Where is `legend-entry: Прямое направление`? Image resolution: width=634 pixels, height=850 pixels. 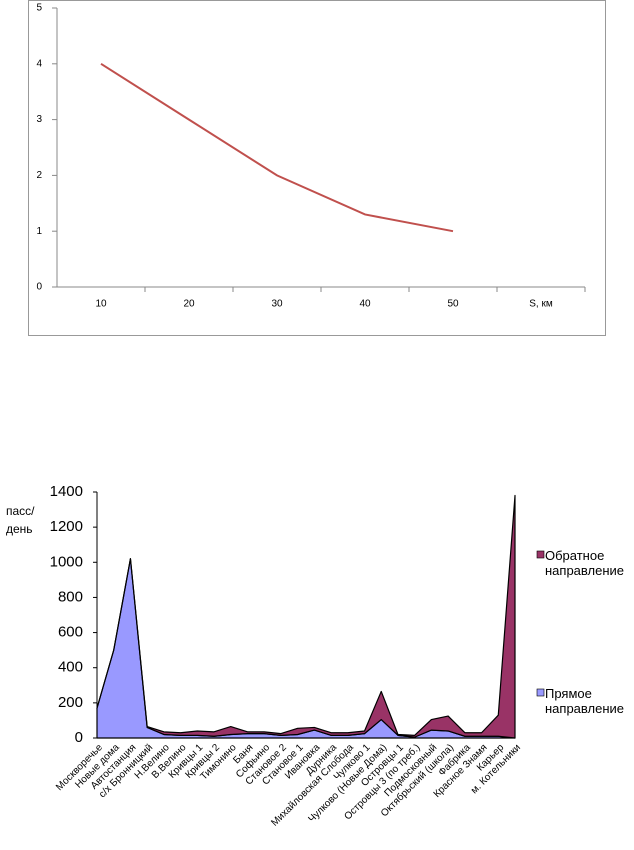 legend-entry: Прямое направление is located at coordinates (585, 701).